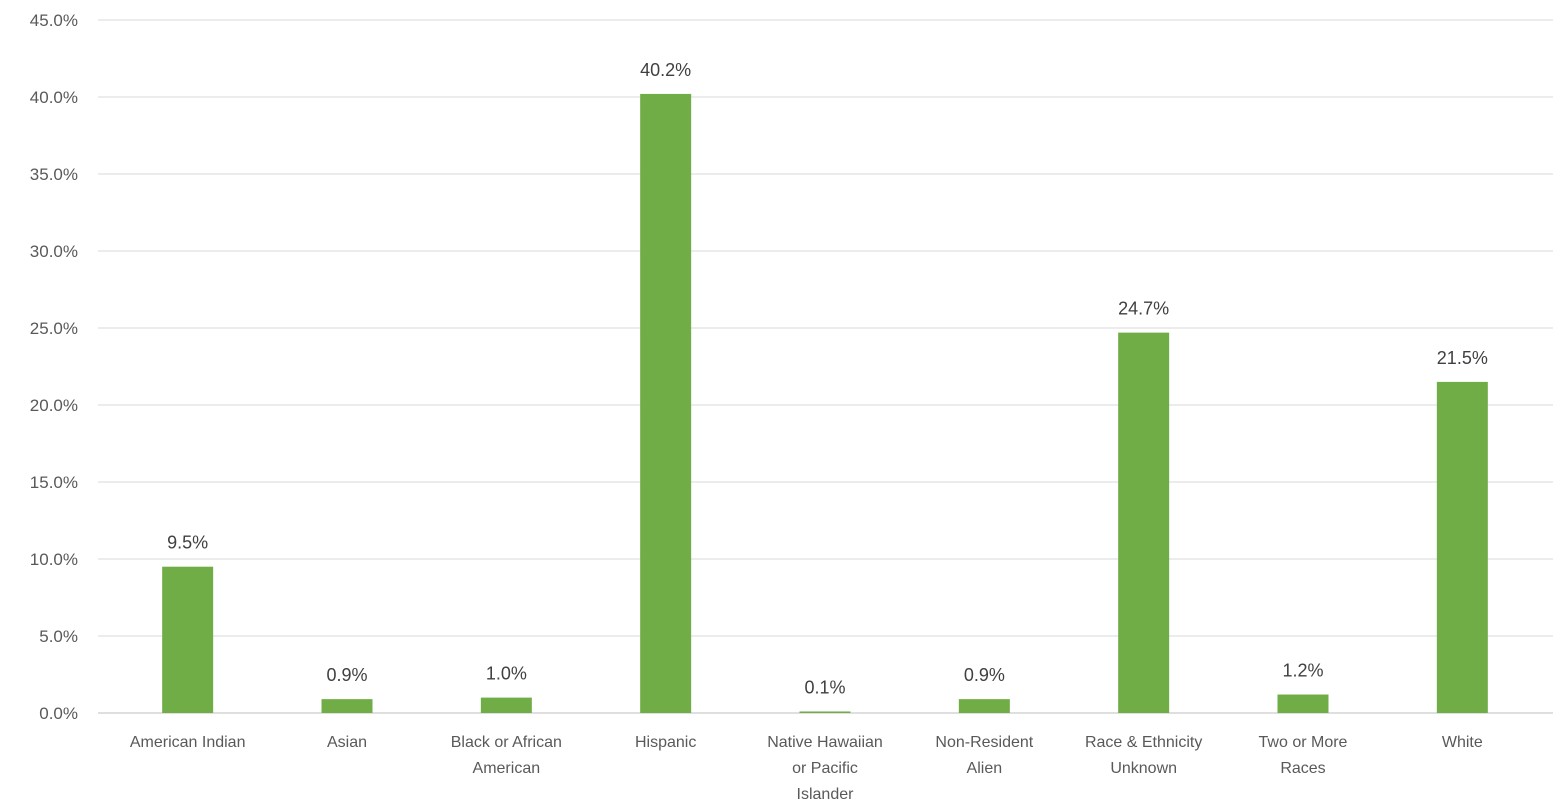  Describe the element at coordinates (1303, 742) in the screenshot. I see `x-tick-label-line: Two or More` at that location.